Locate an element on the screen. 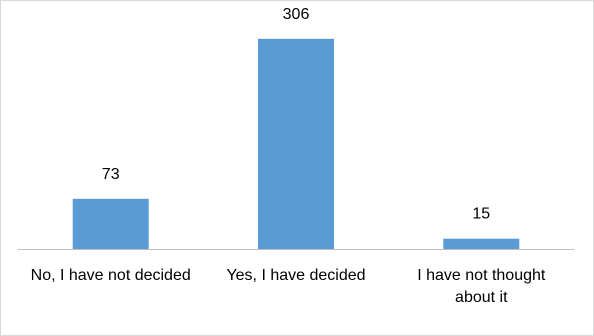 The width and height of the screenshot is (594, 336). category-label-1: No, I have not decided is located at coordinates (111, 275).